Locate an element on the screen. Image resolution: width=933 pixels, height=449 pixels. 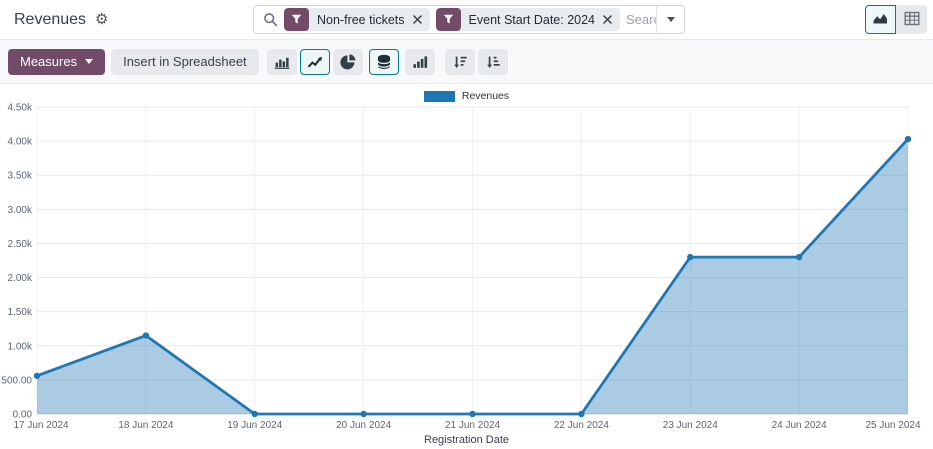
legend-label: Revenues is located at coordinates (485, 96).